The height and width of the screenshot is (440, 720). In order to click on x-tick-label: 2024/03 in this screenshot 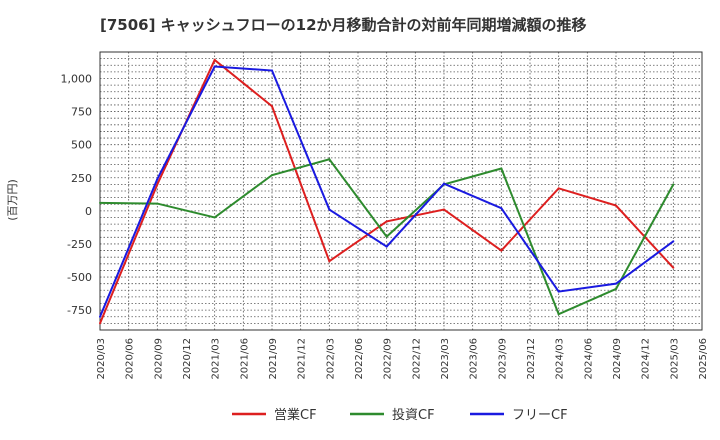, I will do `click(560, 359)`.